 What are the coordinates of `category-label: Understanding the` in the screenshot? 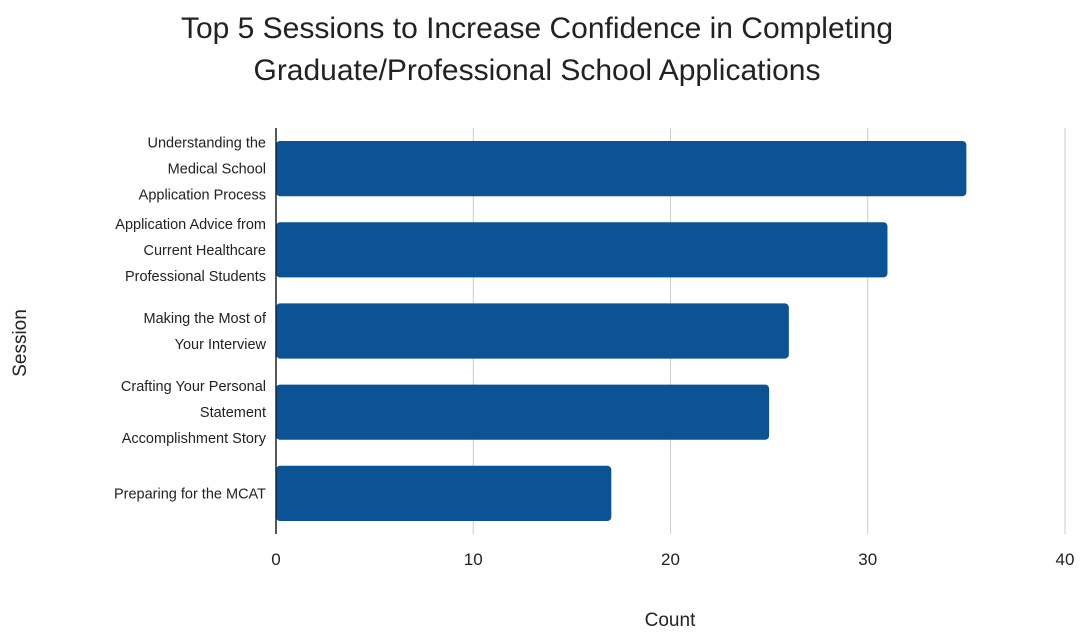 It's located at (207, 144).